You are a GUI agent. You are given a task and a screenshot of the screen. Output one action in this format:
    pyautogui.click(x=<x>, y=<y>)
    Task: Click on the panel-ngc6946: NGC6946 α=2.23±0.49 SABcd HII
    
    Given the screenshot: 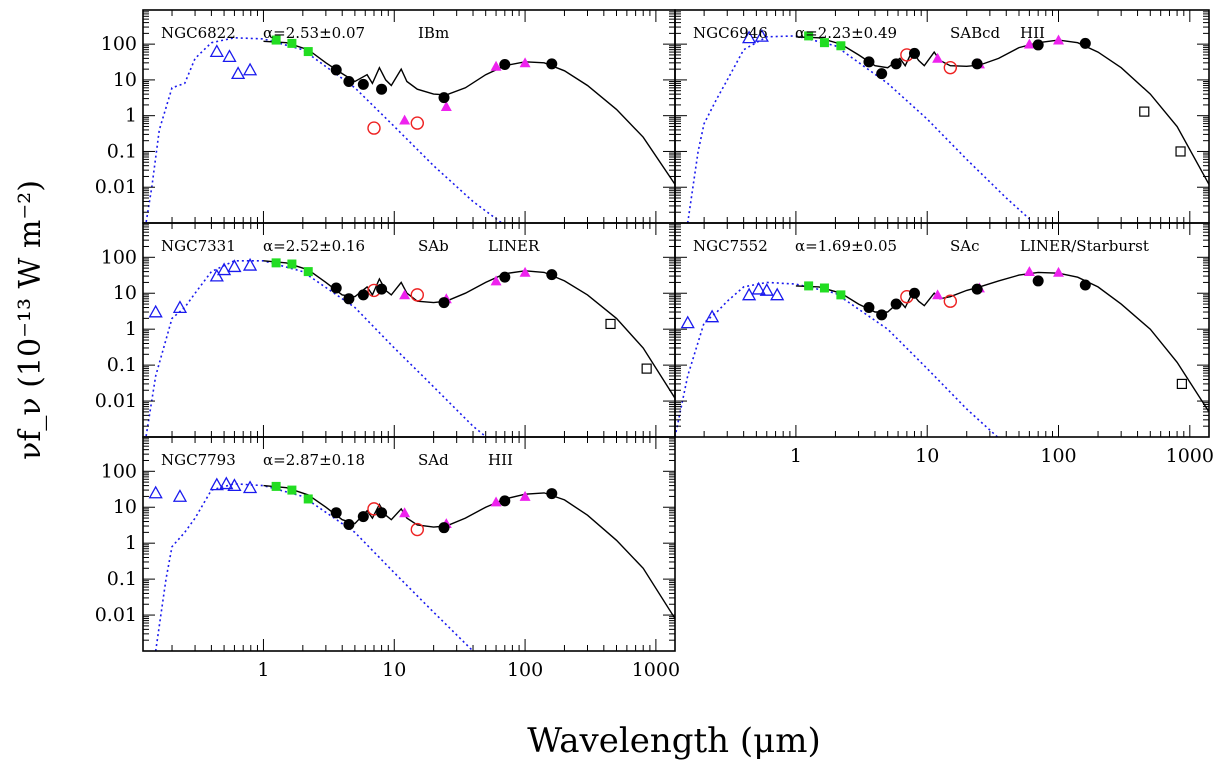 What is the action you would take?
    pyautogui.click(x=942, y=116)
    